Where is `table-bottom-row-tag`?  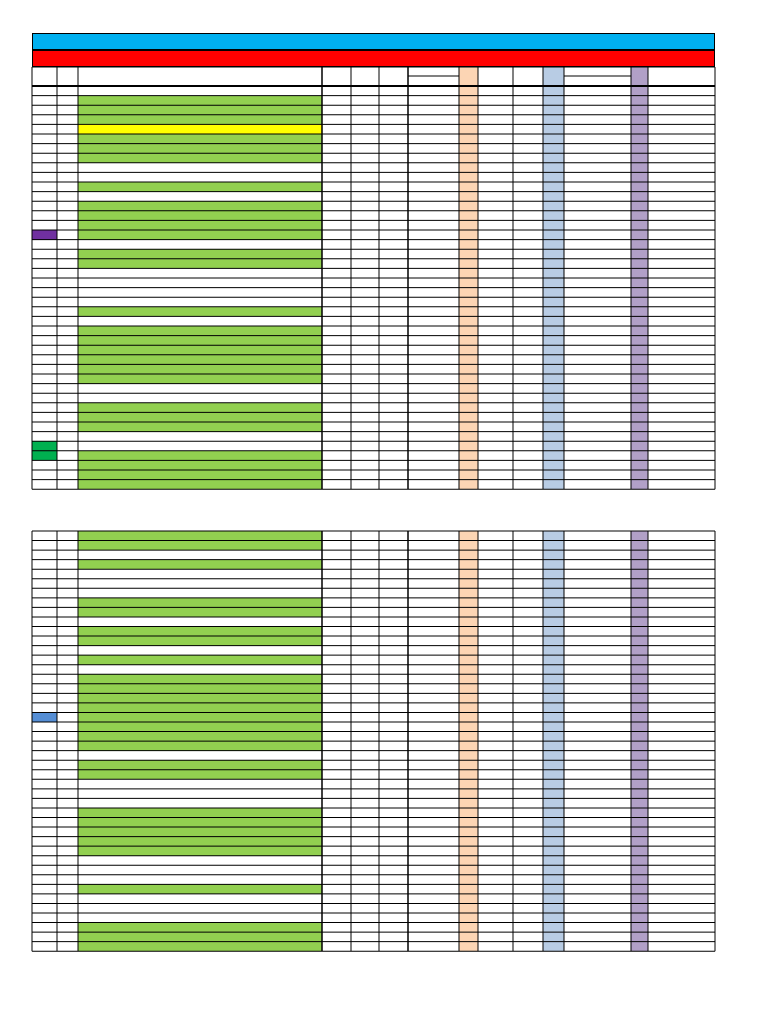
table-bottom-row-tag is located at coordinates (44, 717).